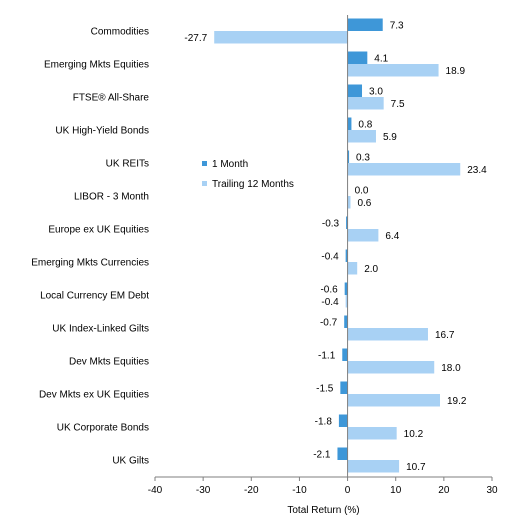 The image size is (509, 527). What do you see at coordinates (414, 434) in the screenshot?
I see `value-label-trailing-12-months: 10.2` at bounding box center [414, 434].